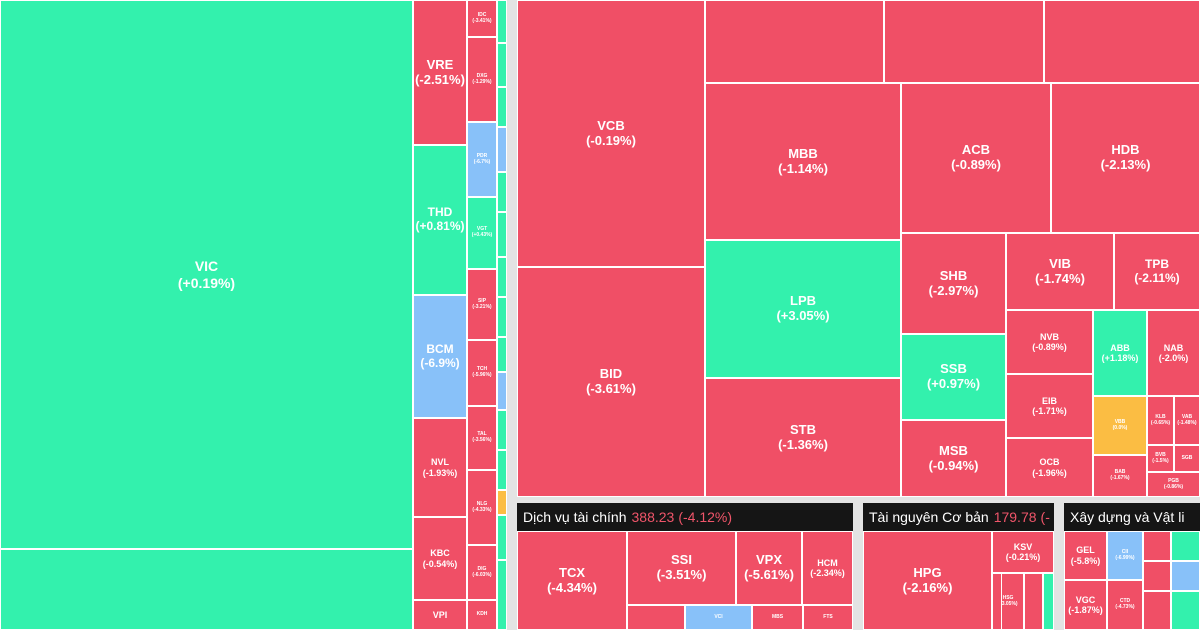  I want to click on tile-vci: VCI, so click(718, 617).